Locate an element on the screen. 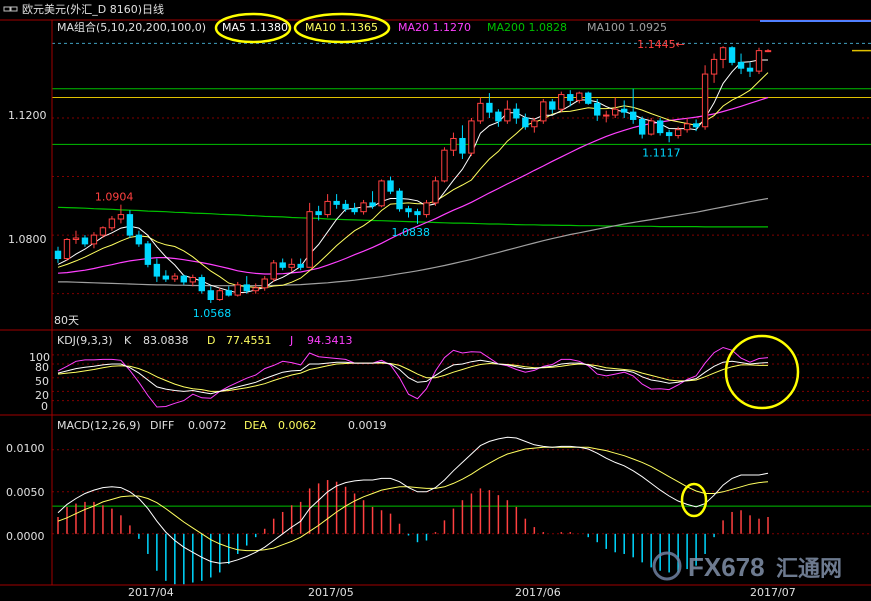 This screenshot has width=871, height=601. macd-tick-2: 0.0050 is located at coordinates (25, 492).